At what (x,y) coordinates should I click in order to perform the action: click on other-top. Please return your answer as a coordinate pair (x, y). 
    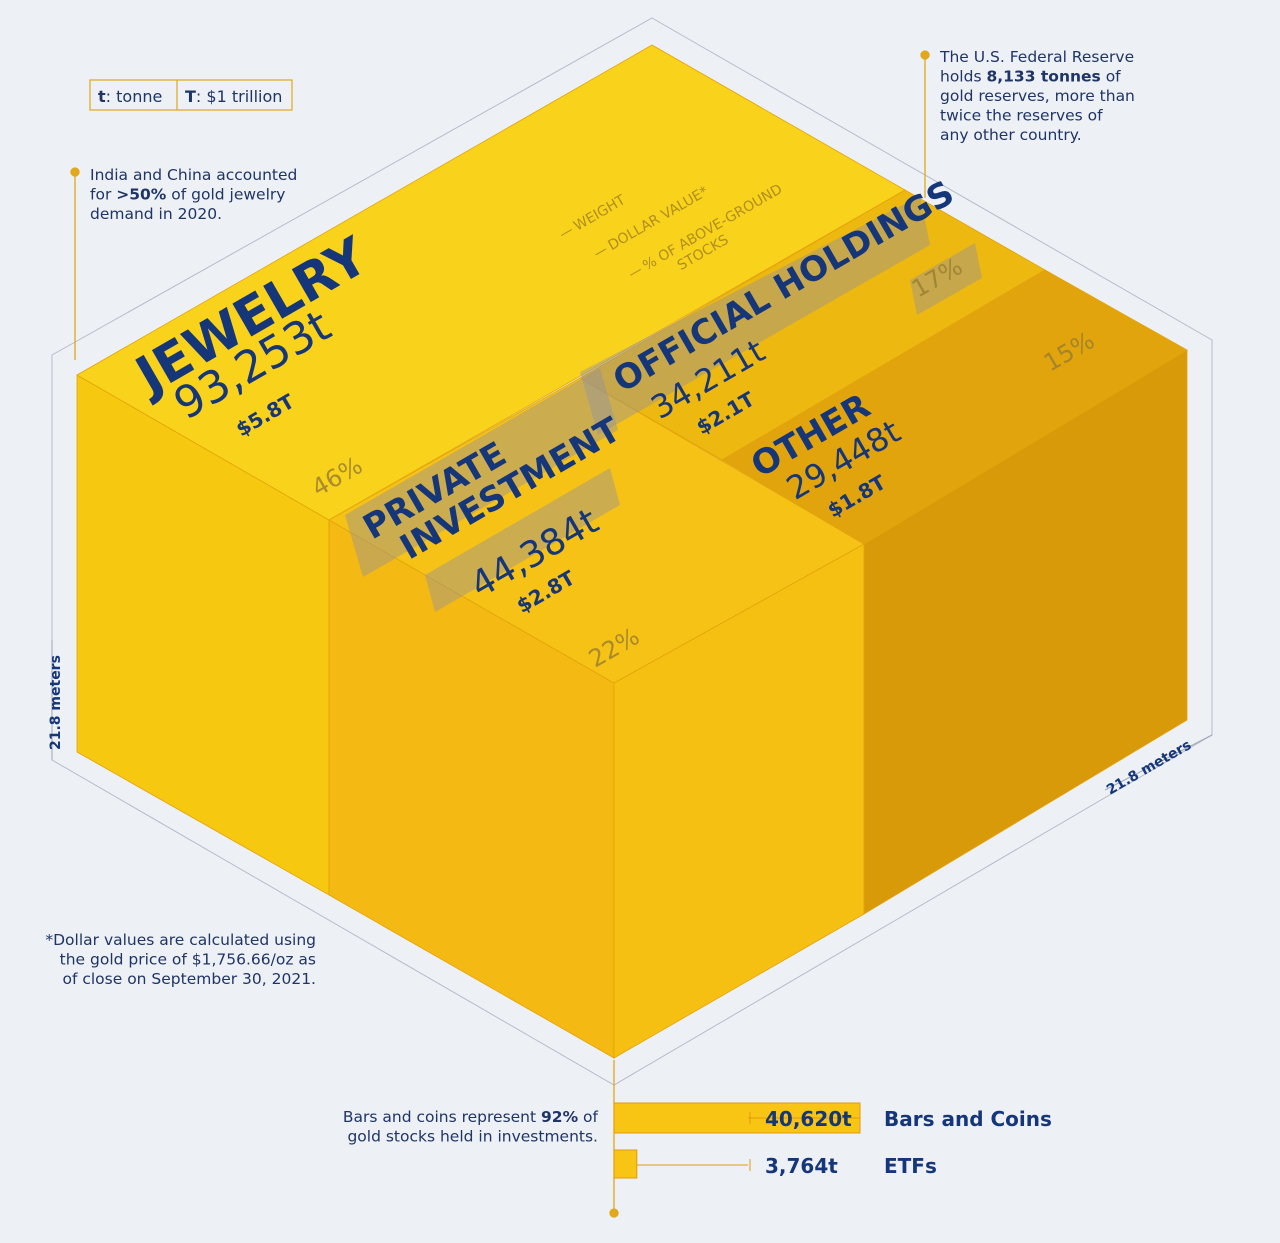
    Looking at the image, I should click on (954, 407).